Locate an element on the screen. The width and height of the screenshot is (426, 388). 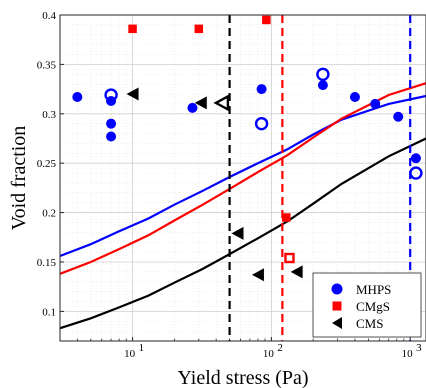
y-tick-label: 0.2 is located at coordinates (49, 214).